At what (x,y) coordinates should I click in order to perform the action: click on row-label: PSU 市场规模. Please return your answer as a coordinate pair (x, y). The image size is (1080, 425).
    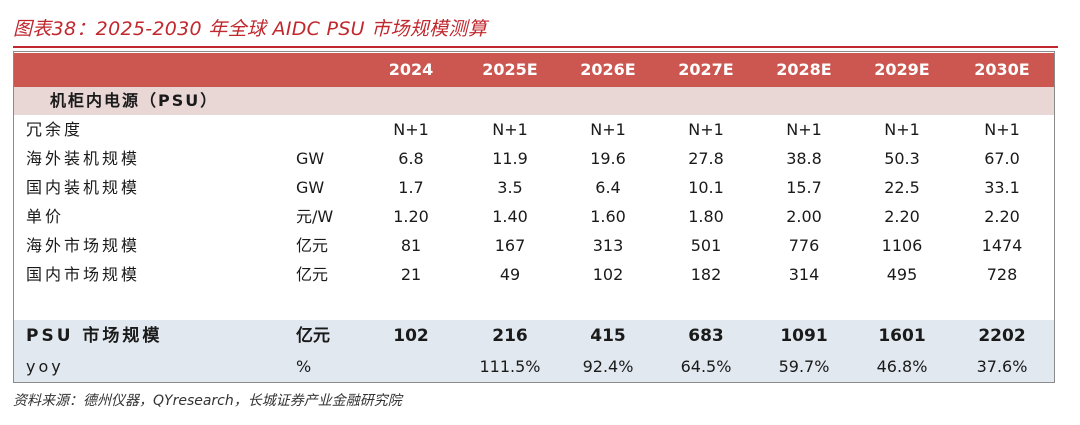
    Looking at the image, I should click on (94, 336).